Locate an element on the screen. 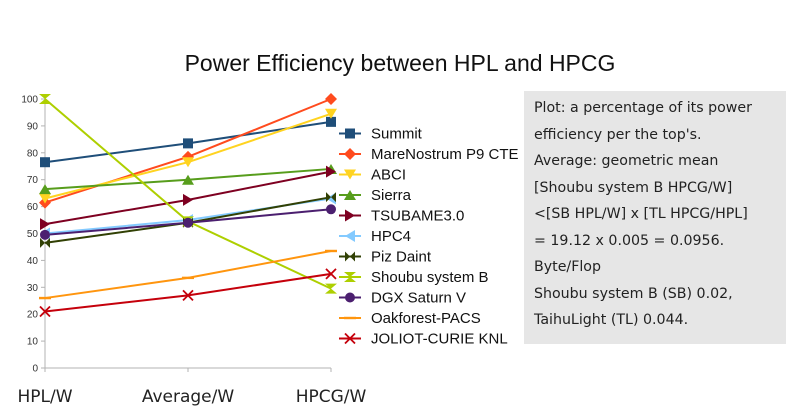  note-line: Plot: a percentage of its power is located at coordinates (643, 108).